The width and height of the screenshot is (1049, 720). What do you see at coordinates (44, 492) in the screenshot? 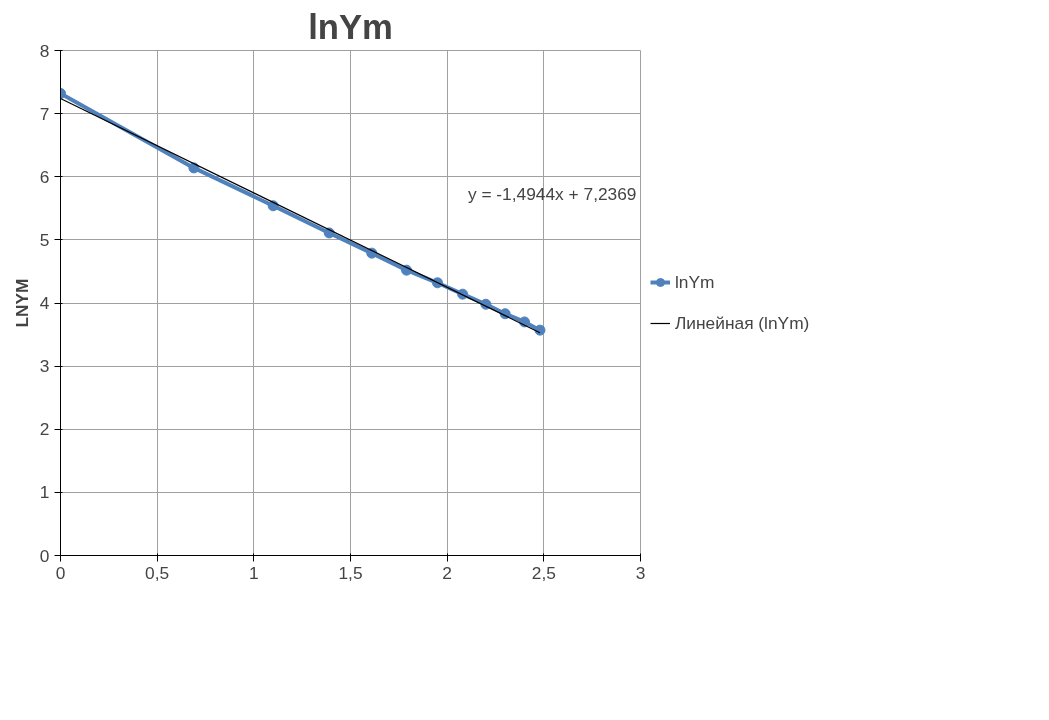
I see `y-tick-label: 1` at bounding box center [44, 492].